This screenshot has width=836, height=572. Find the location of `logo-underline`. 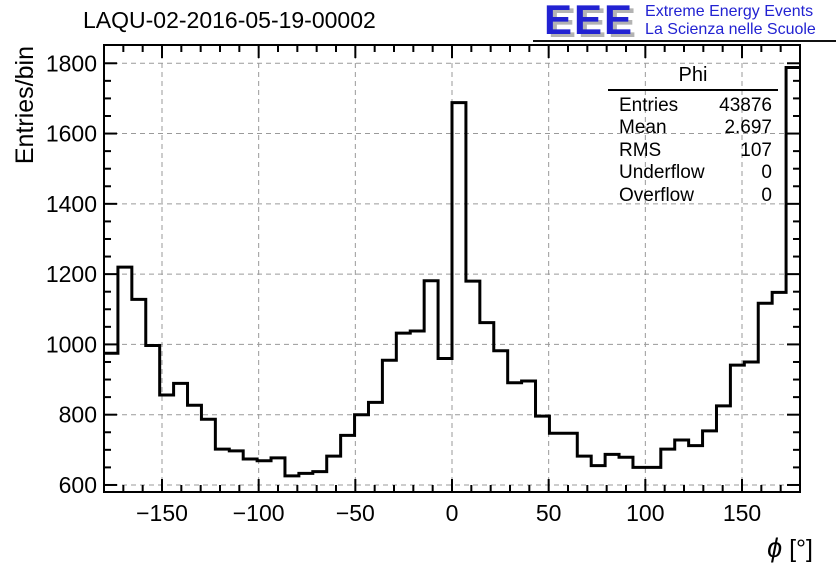

logo-underline is located at coordinates (684, 41).